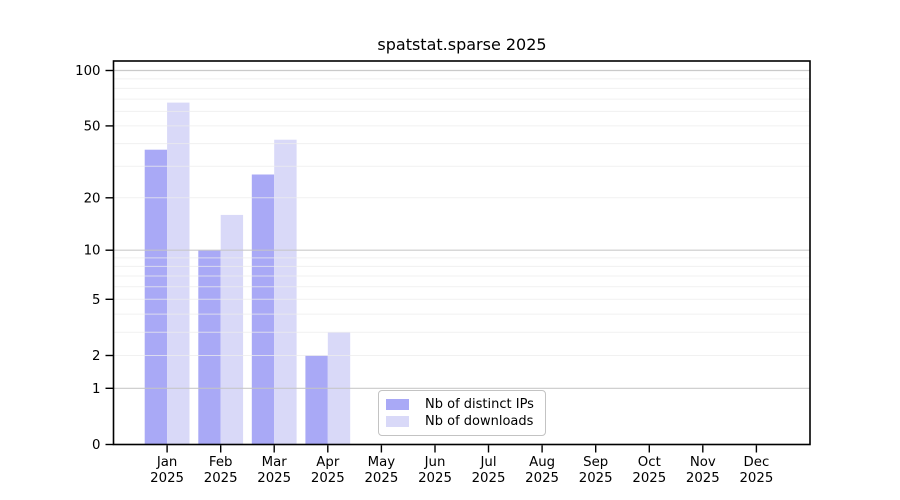 The image size is (900, 500). What do you see at coordinates (167, 470) in the screenshot?
I see `x-tick-label-jan: Jan 2025` at bounding box center [167, 470].